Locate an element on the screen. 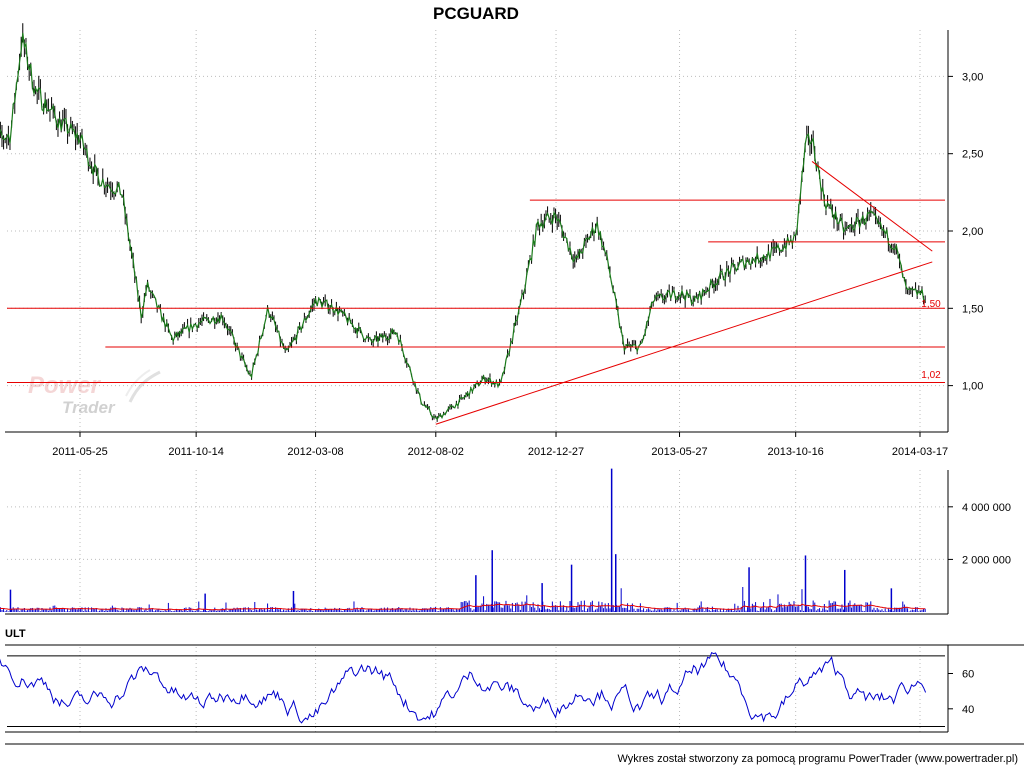 The width and height of the screenshot is (1024, 768). ult-y-tick-label-0: 40 is located at coordinates (968, 710).